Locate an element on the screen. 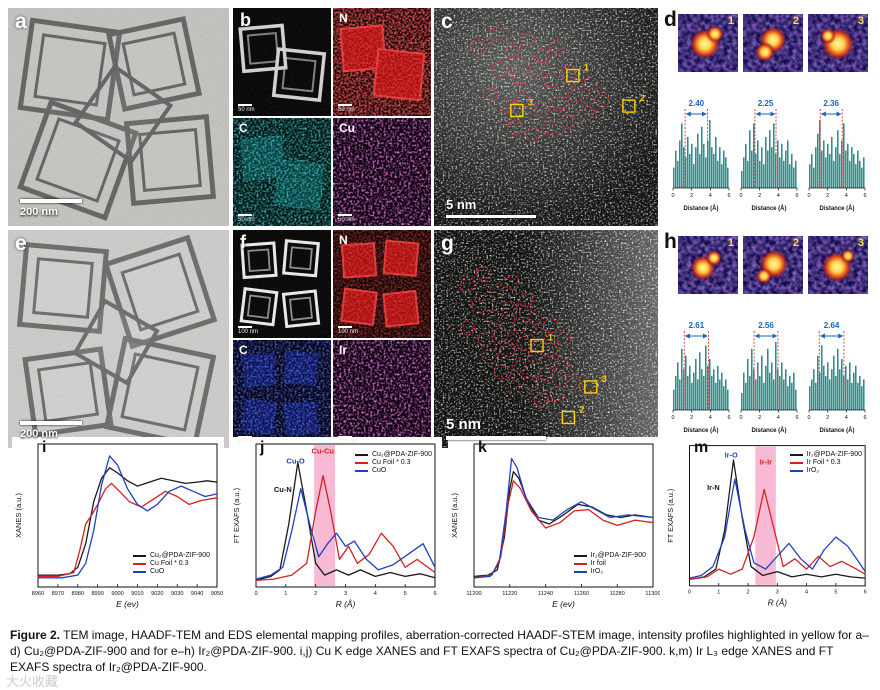 This screenshot has width=880, height=690. intensity-profile-1: 0 2 4 6 Distance (Å) 2.40 is located at coordinates (700, 155).